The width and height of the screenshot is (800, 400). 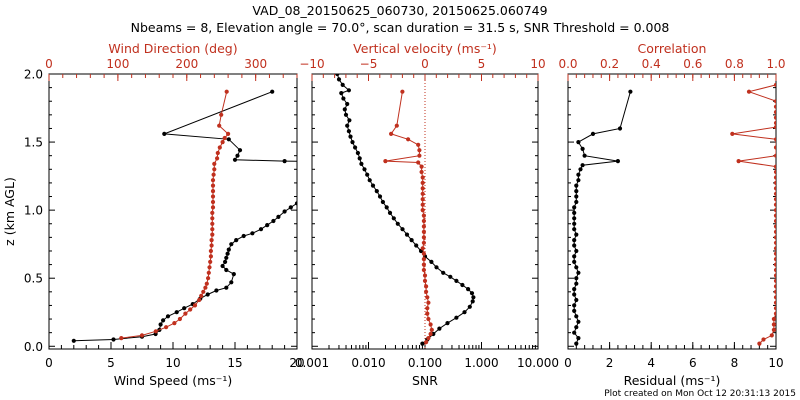 I want to click on x-top-tick-label: 0, so click(x=425, y=64).